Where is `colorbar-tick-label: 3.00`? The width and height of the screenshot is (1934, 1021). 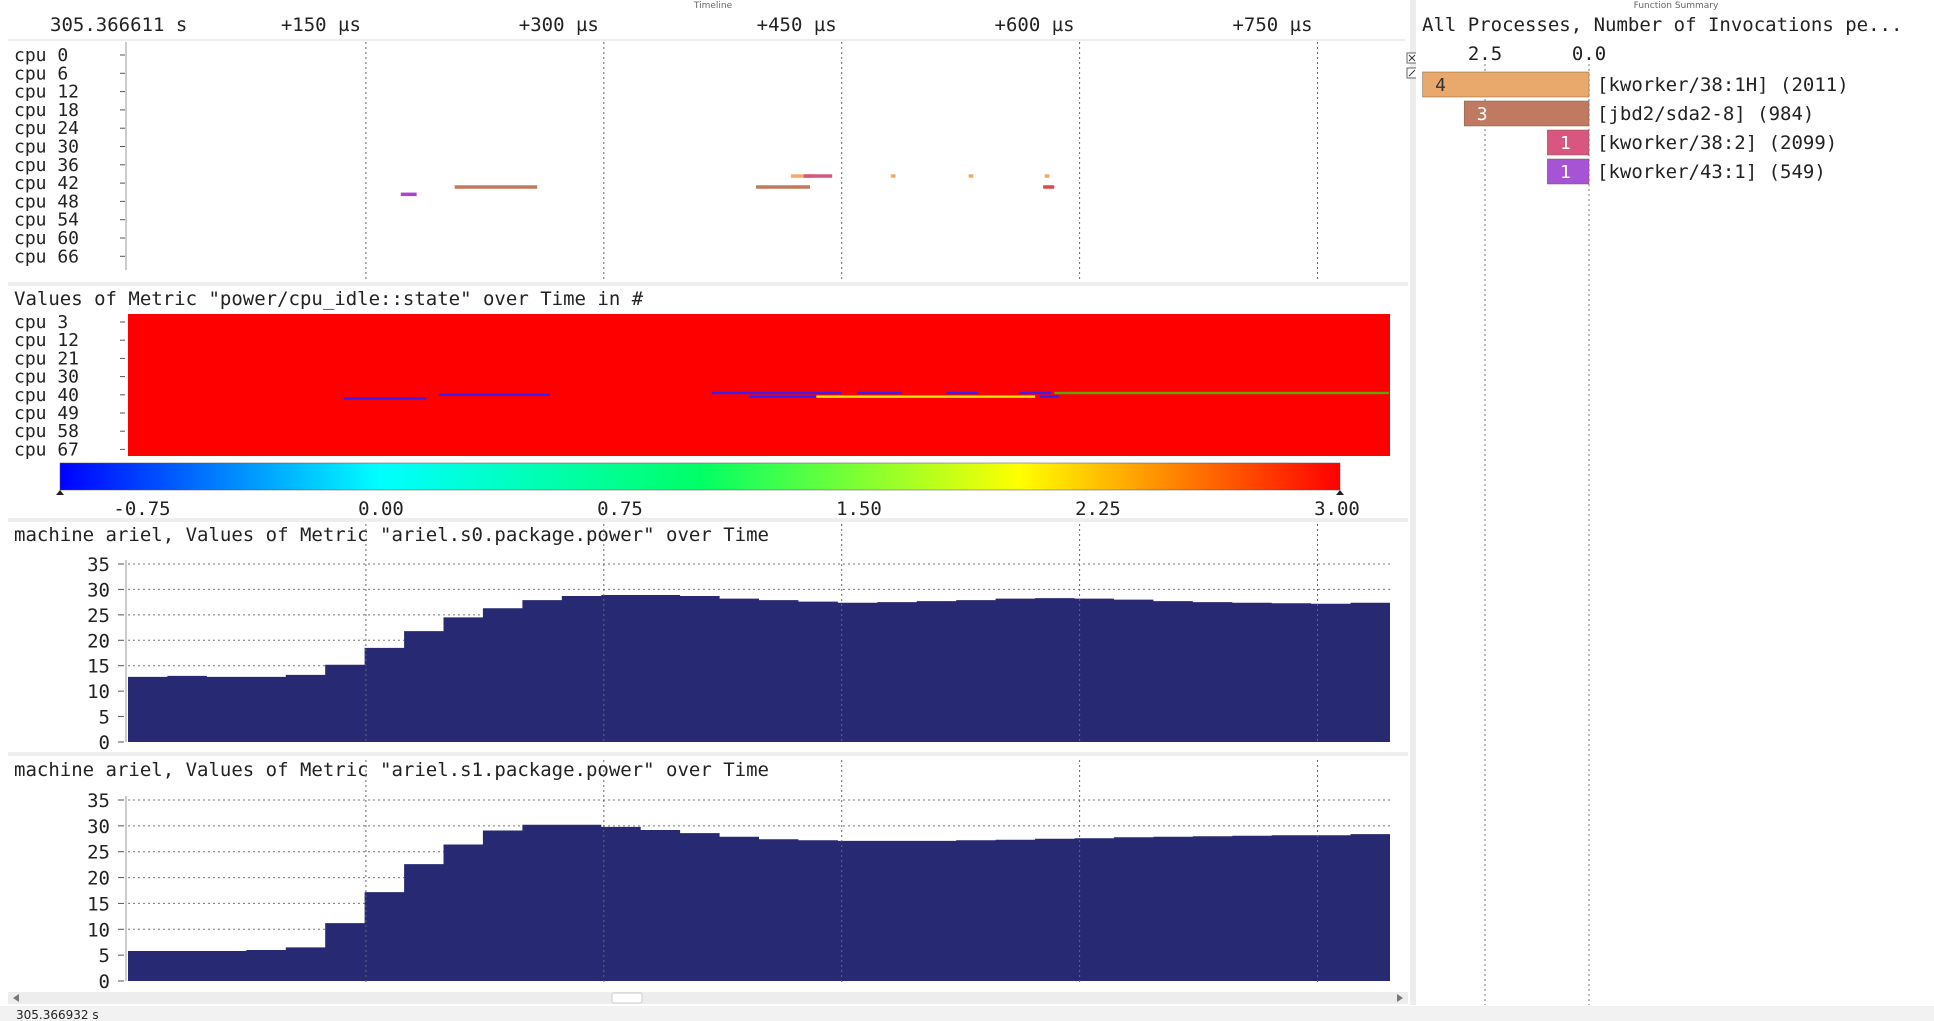
colorbar-tick-label: 3.00 is located at coordinates (1337, 509).